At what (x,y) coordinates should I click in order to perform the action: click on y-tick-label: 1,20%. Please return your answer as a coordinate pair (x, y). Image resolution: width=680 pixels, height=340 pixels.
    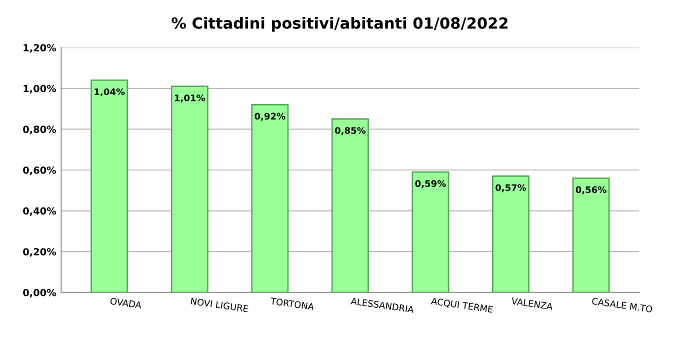
    Looking at the image, I should click on (40, 48).